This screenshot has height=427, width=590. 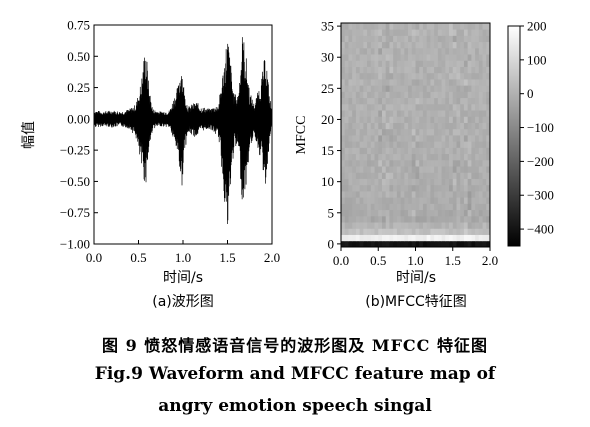 What do you see at coordinates (540, 127) in the screenshot?
I see `colorbar-tick-label: −100` at bounding box center [540, 127].